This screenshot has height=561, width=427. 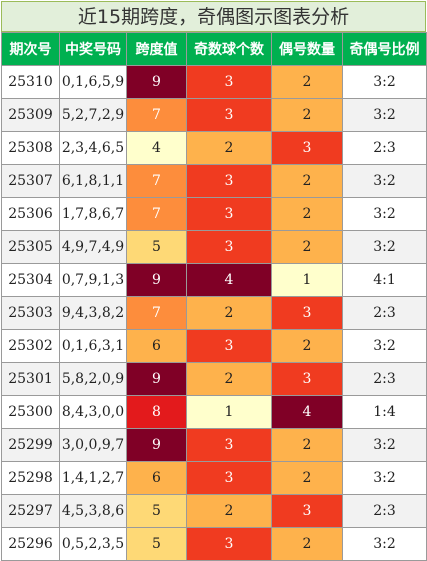 I want to click on cell-issue: 25297, so click(x=30, y=511).